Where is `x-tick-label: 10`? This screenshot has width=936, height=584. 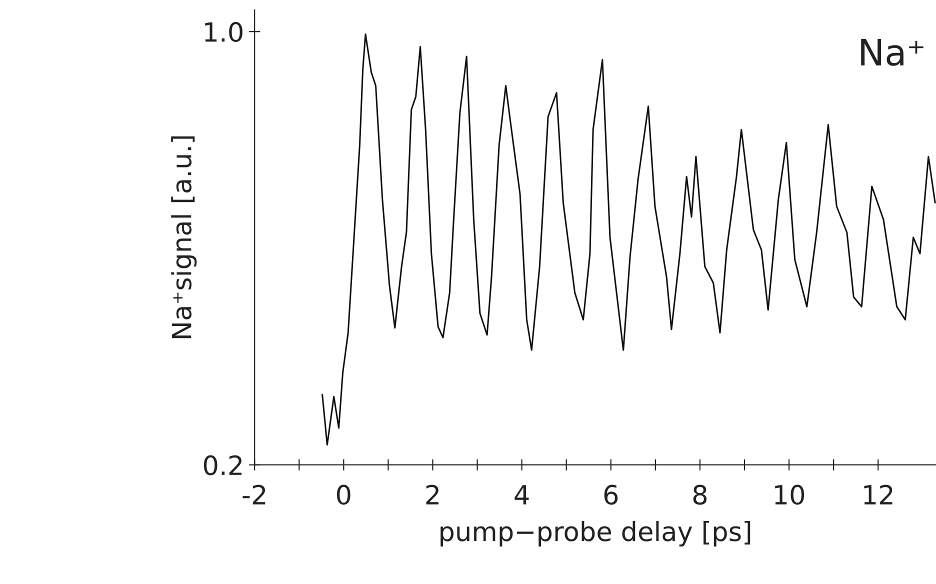
x-tick-label: 10 is located at coordinates (789, 494).